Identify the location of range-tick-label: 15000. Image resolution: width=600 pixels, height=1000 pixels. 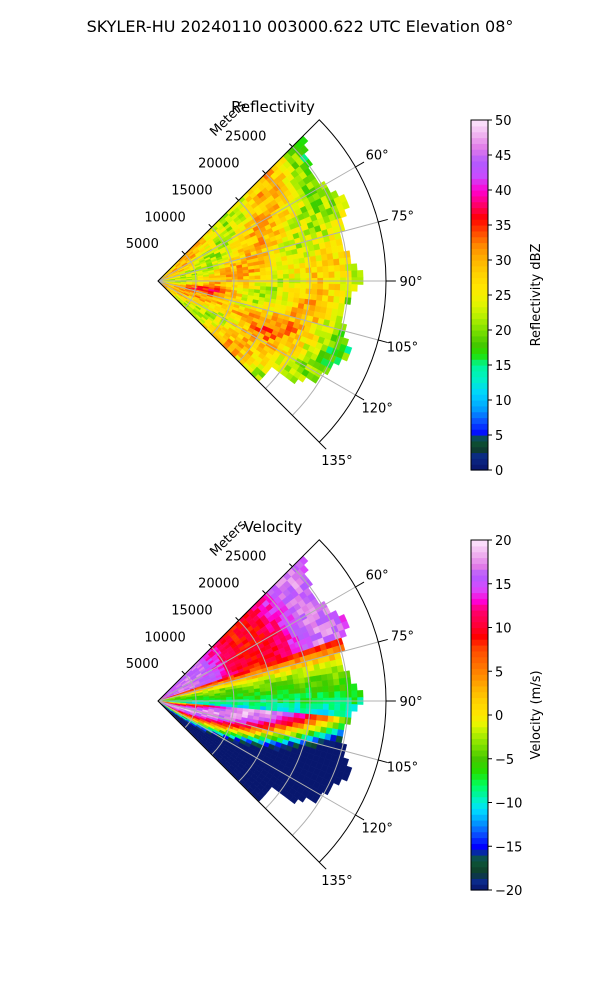
(191, 610).